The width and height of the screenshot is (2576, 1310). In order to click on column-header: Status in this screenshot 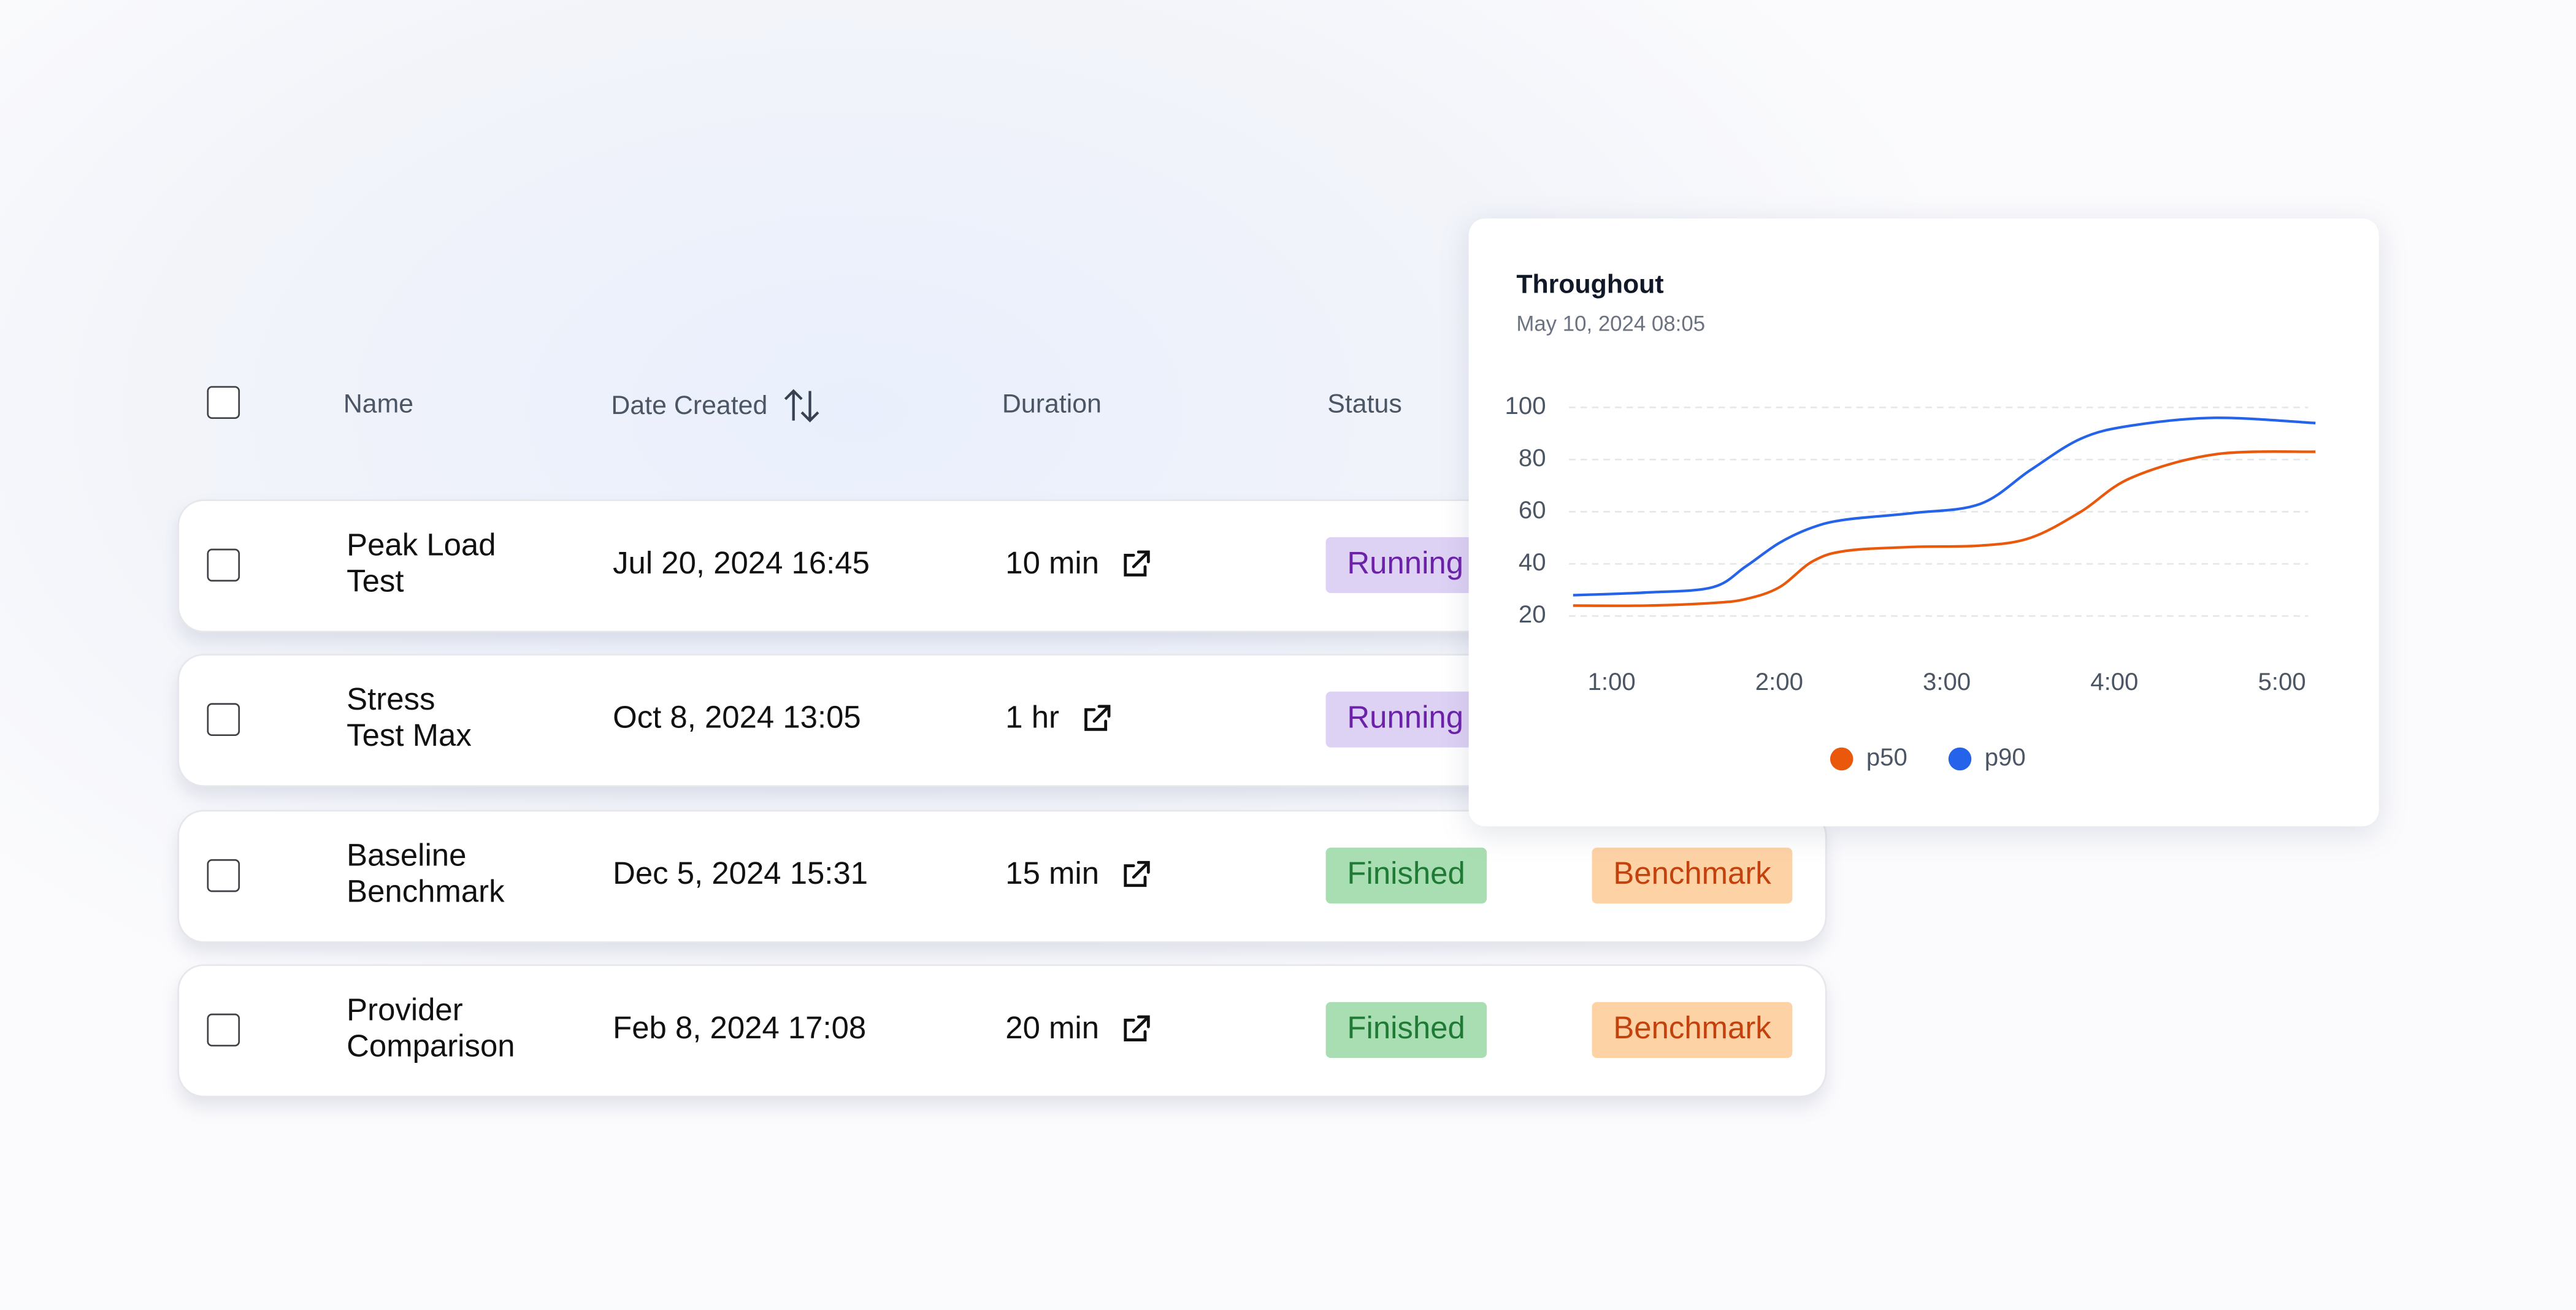, I will do `click(1364, 405)`.